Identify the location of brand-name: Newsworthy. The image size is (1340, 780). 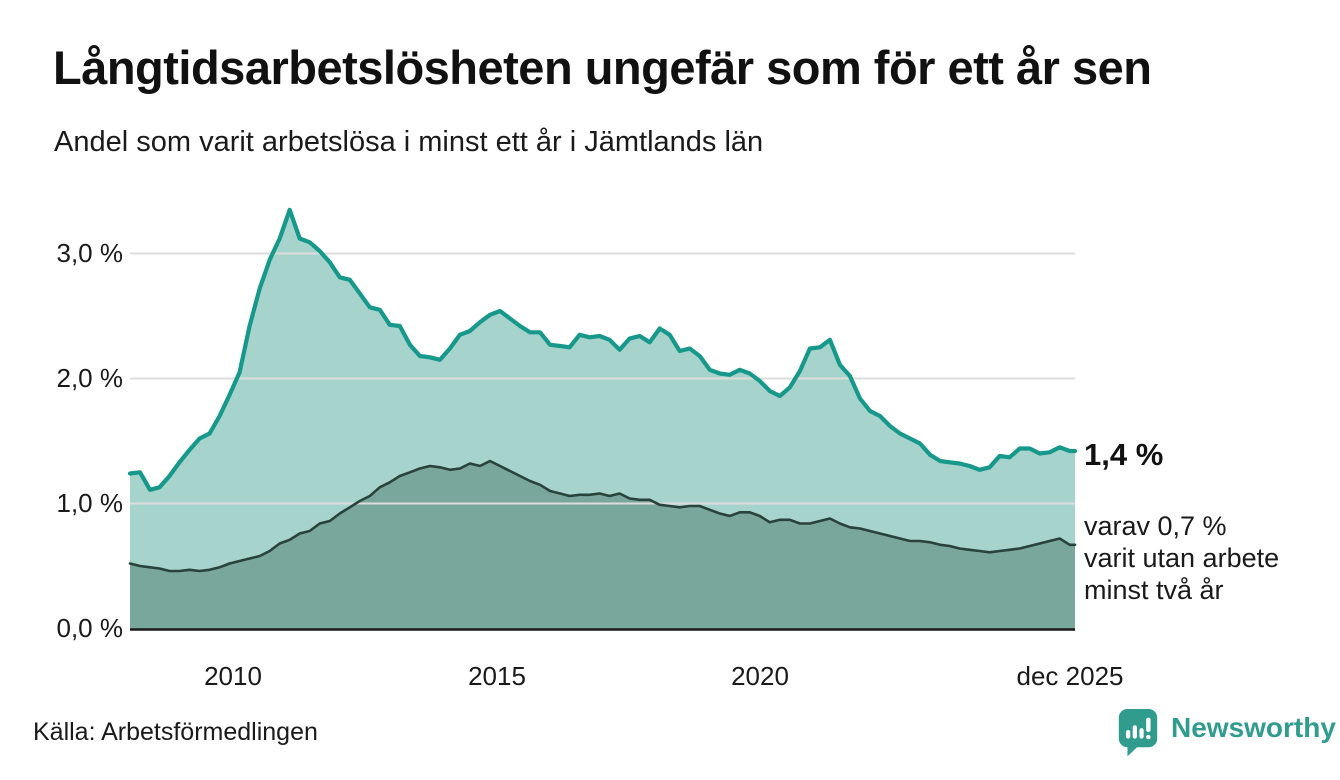
(1253, 727).